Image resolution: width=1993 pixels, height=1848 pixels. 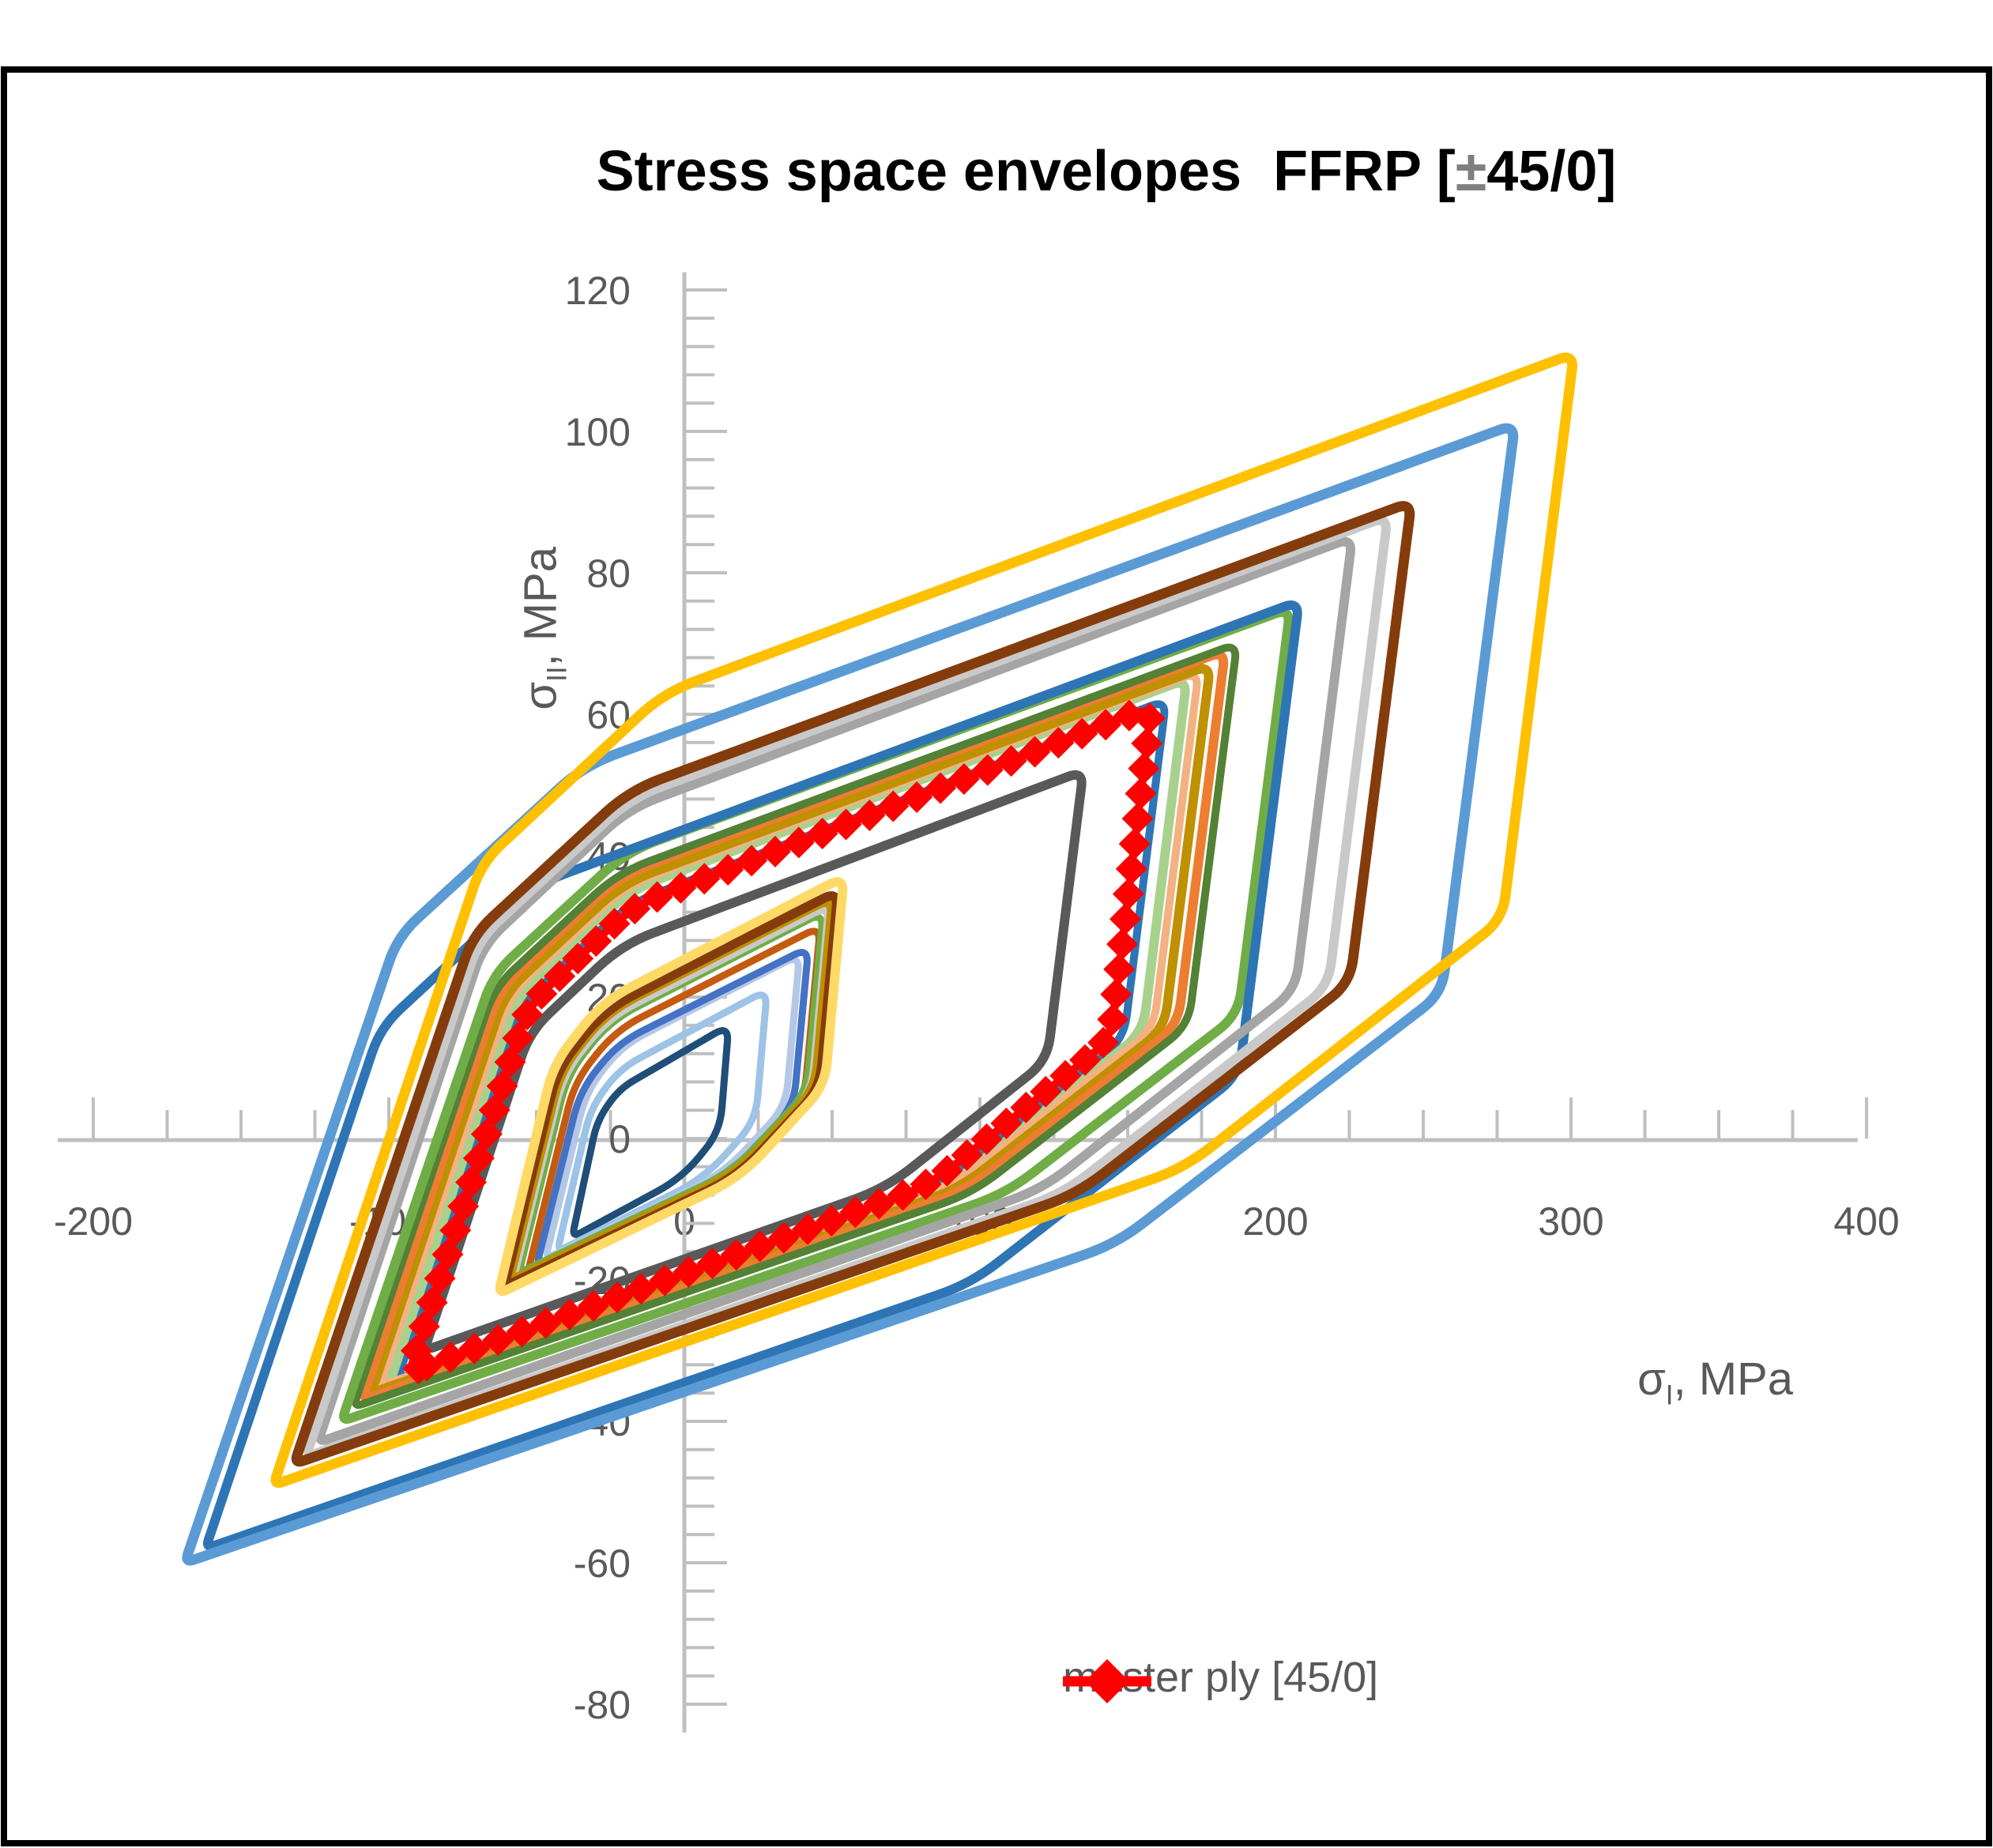 What do you see at coordinates (1866, 1221) in the screenshot?
I see `x-tick-label: 400` at bounding box center [1866, 1221].